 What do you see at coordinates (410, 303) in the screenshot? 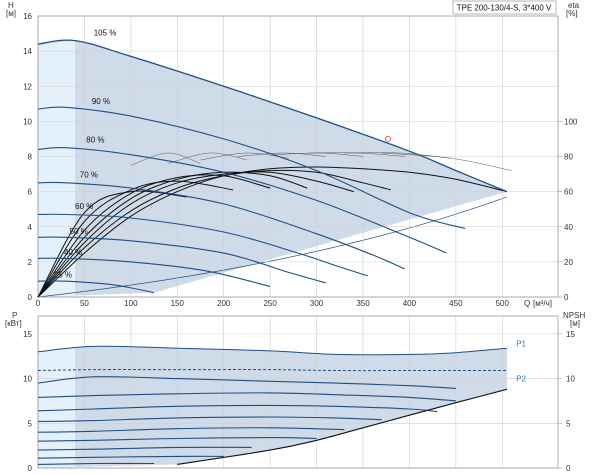
I see `x-tick-label: 400` at bounding box center [410, 303].